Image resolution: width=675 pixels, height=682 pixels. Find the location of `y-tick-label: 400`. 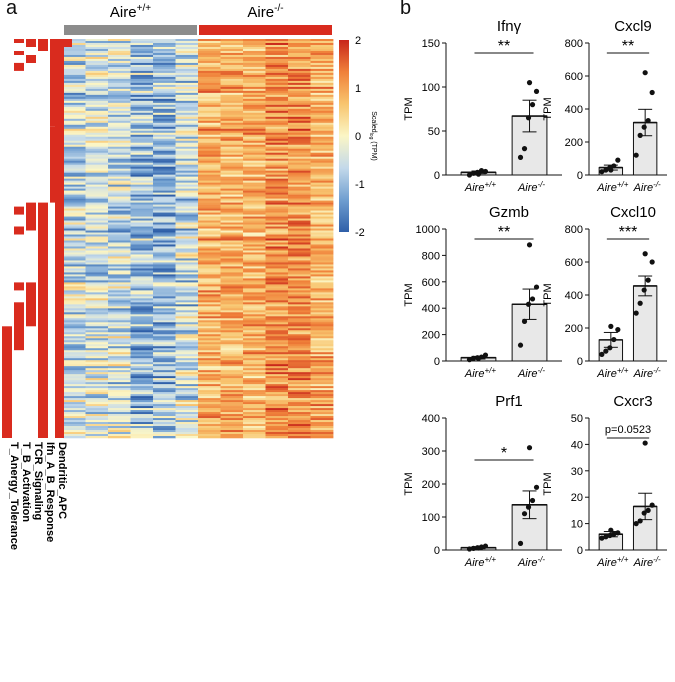

y-tick-label: 400 is located at coordinates (431, 309).